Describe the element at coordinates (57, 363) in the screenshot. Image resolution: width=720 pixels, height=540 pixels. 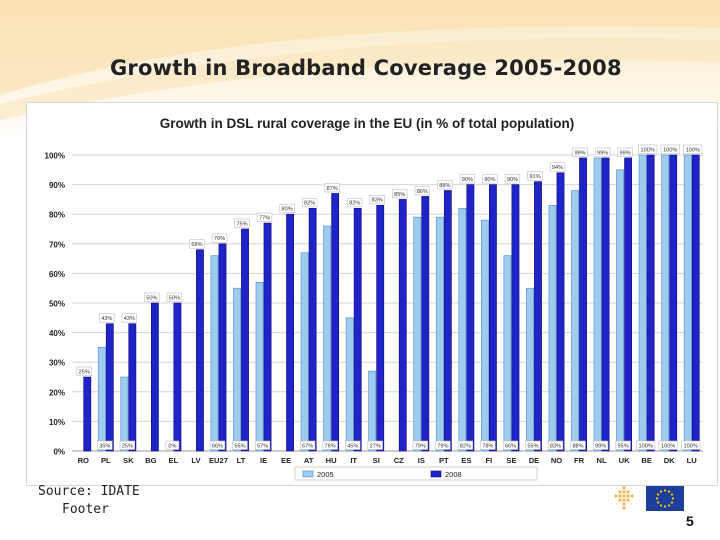
I see `y-tick-label: 30%` at that location.